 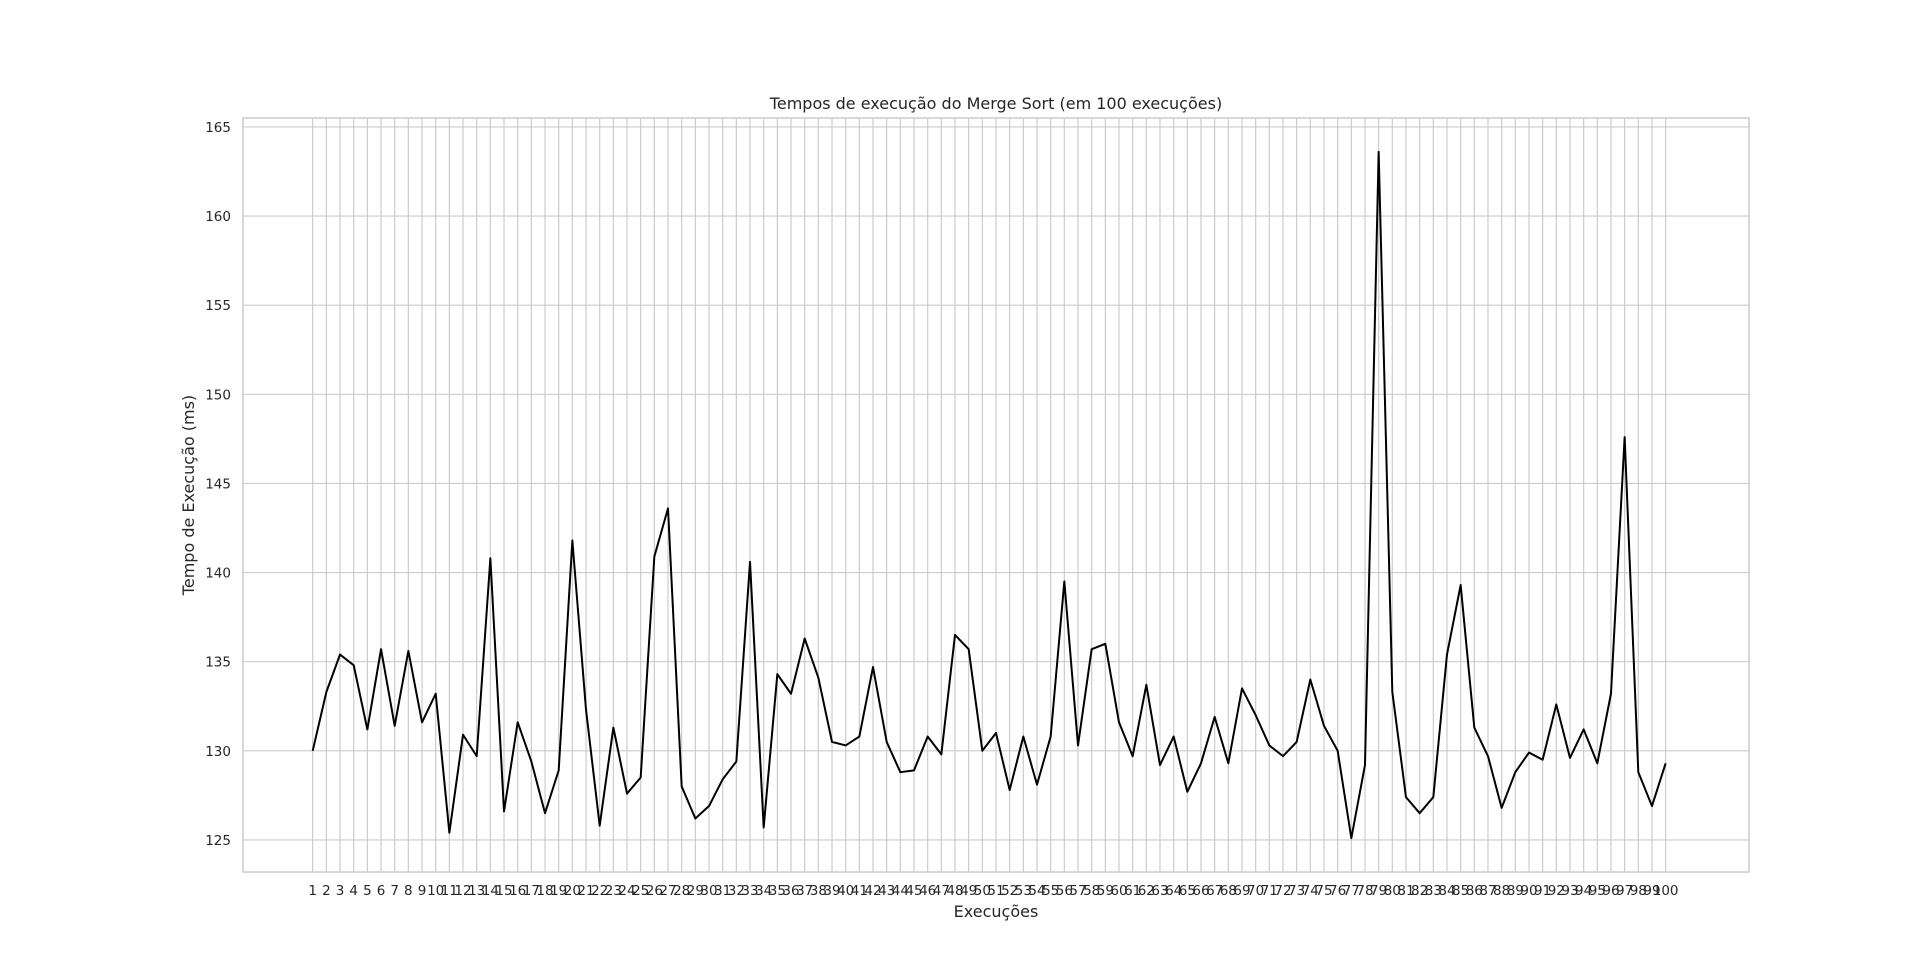 I want to click on x-tick-label: 74, so click(x=1310, y=891).